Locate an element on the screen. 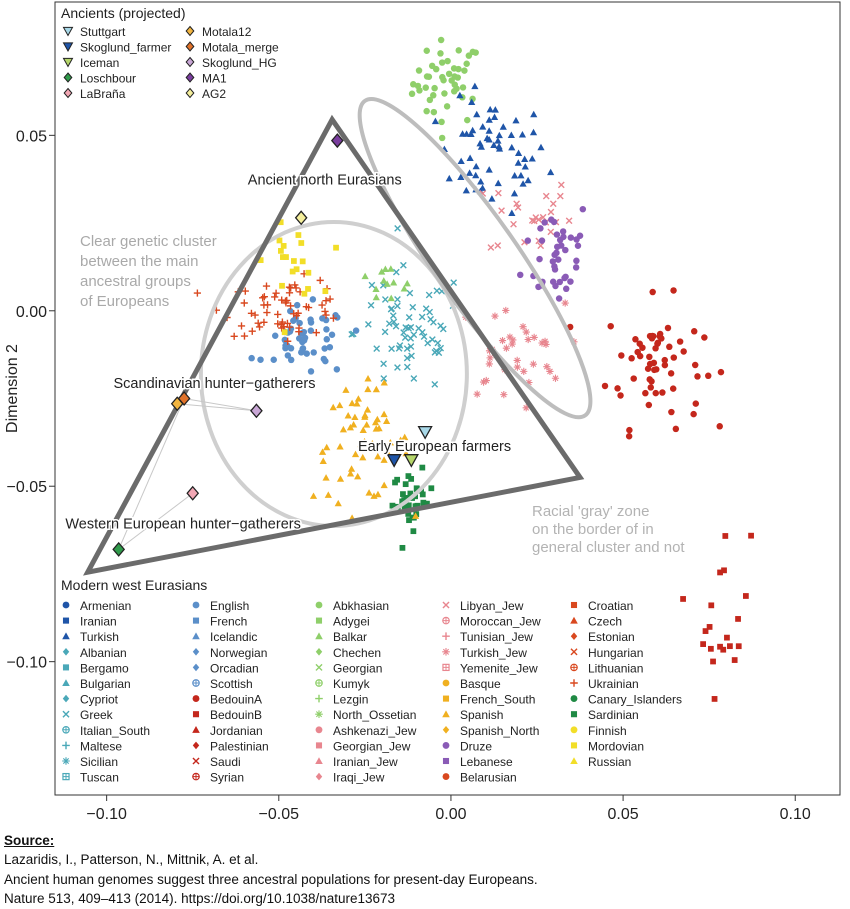 This screenshot has height=909, width=850. legend-label: Bulgarian is located at coordinates (105, 684).